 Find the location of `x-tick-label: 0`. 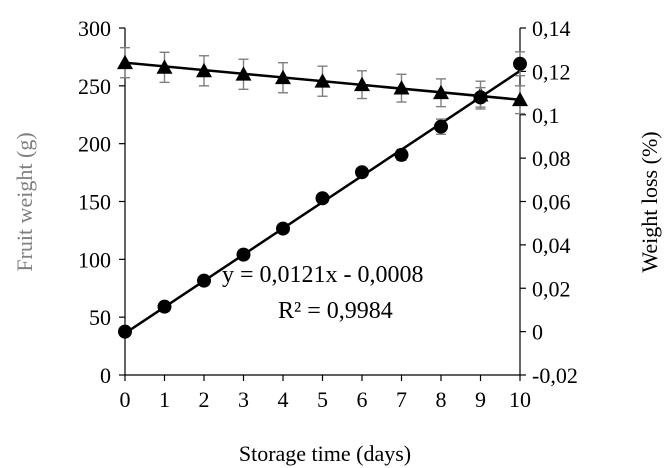

x-tick-label: 0 is located at coordinates (125, 399).